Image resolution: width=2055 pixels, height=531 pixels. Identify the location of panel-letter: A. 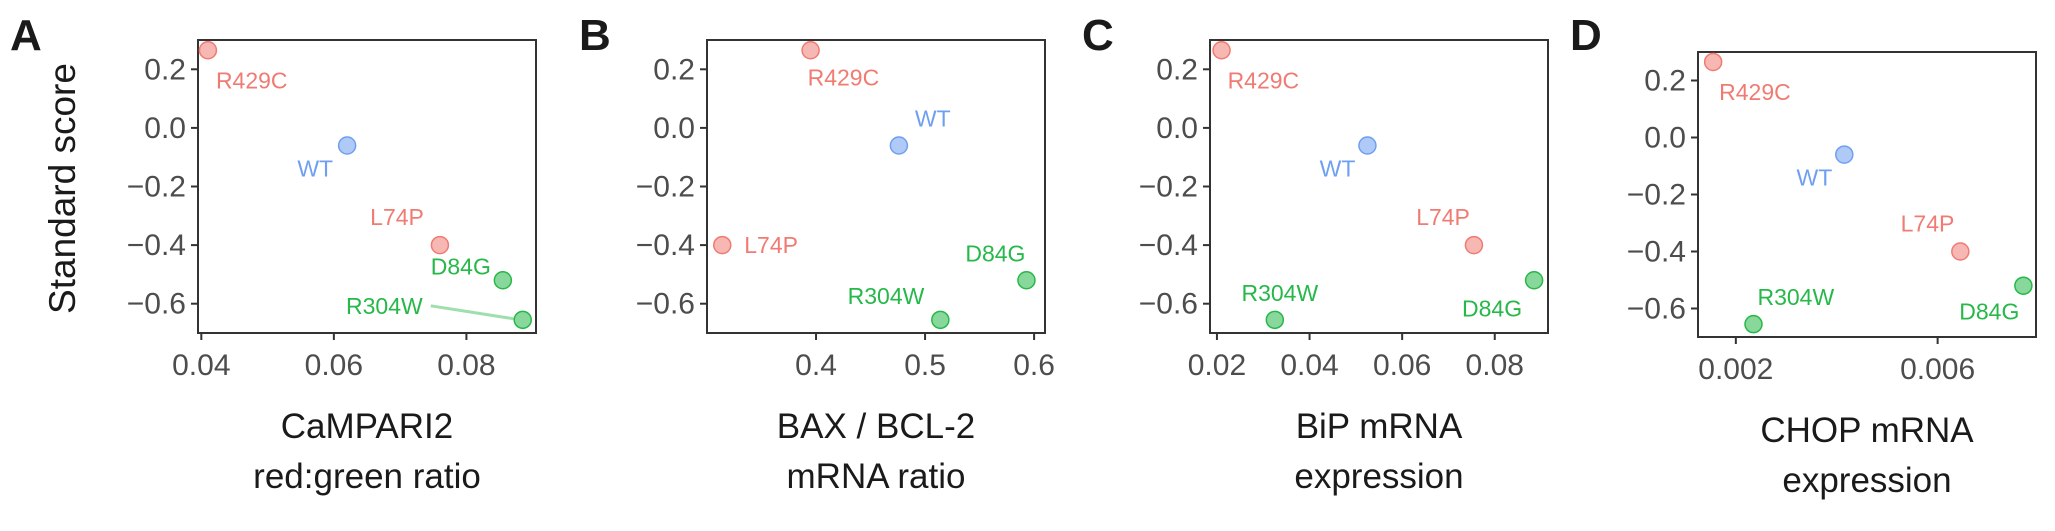
(26, 35).